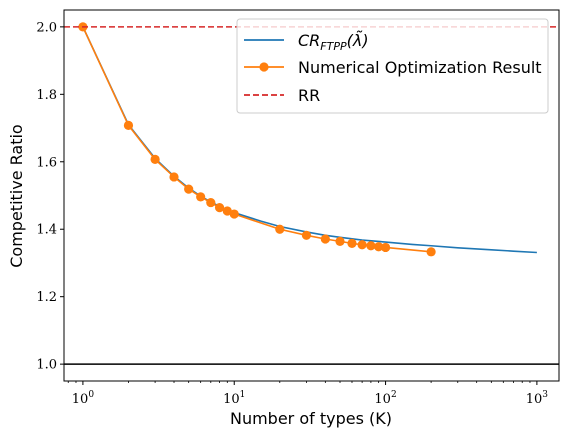  Describe the element at coordinates (46, 95) in the screenshot. I see `y-tick-label: 1.8` at that location.